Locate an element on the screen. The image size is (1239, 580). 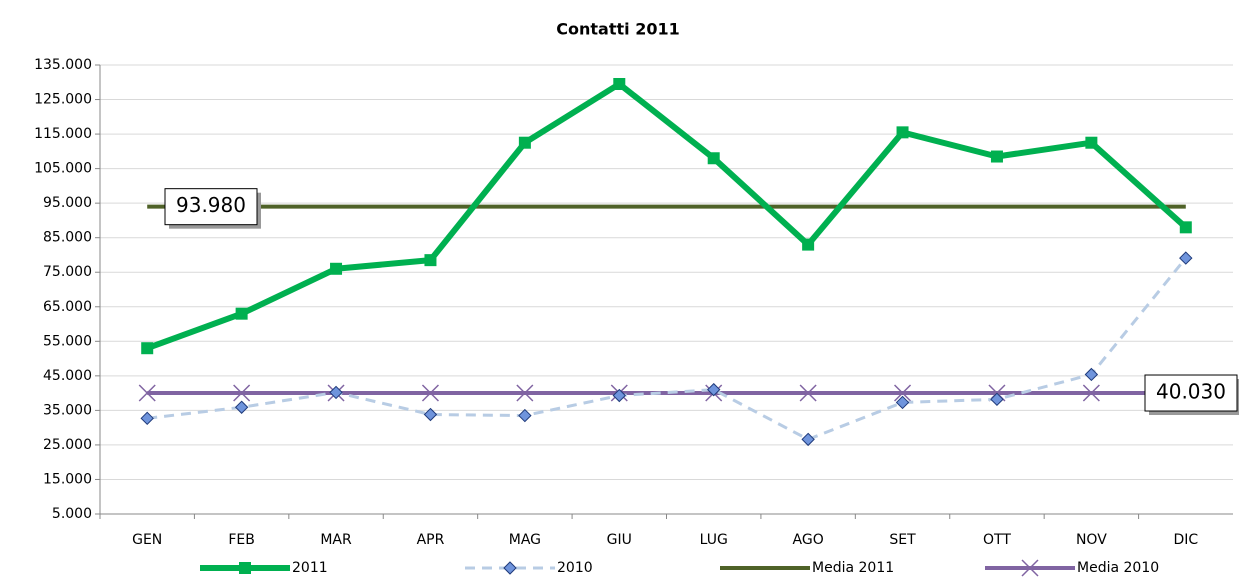
x-tick-label: SET is located at coordinates (902, 540).